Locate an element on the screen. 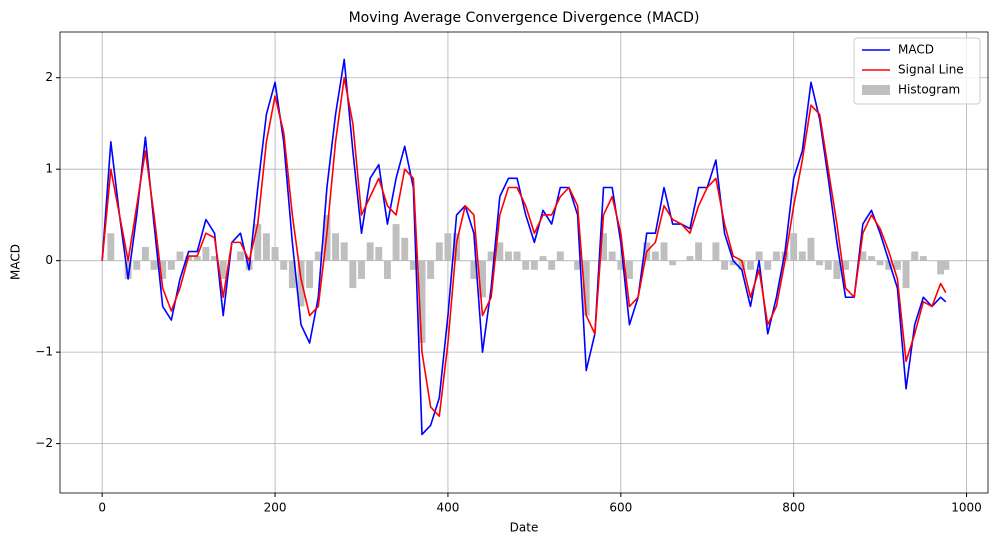 Image resolution: width=999 pixels, height=547 pixels. y-tick-label: 2 is located at coordinates (49, 77).